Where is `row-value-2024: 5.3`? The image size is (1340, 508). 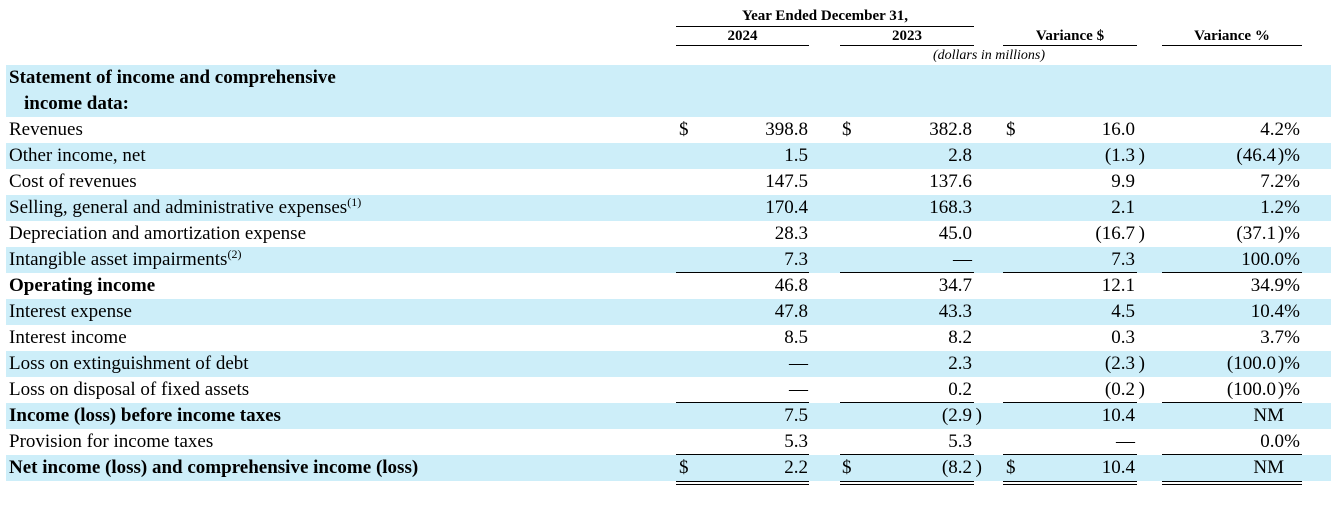 row-value-2024: 5.3 is located at coordinates (796, 441).